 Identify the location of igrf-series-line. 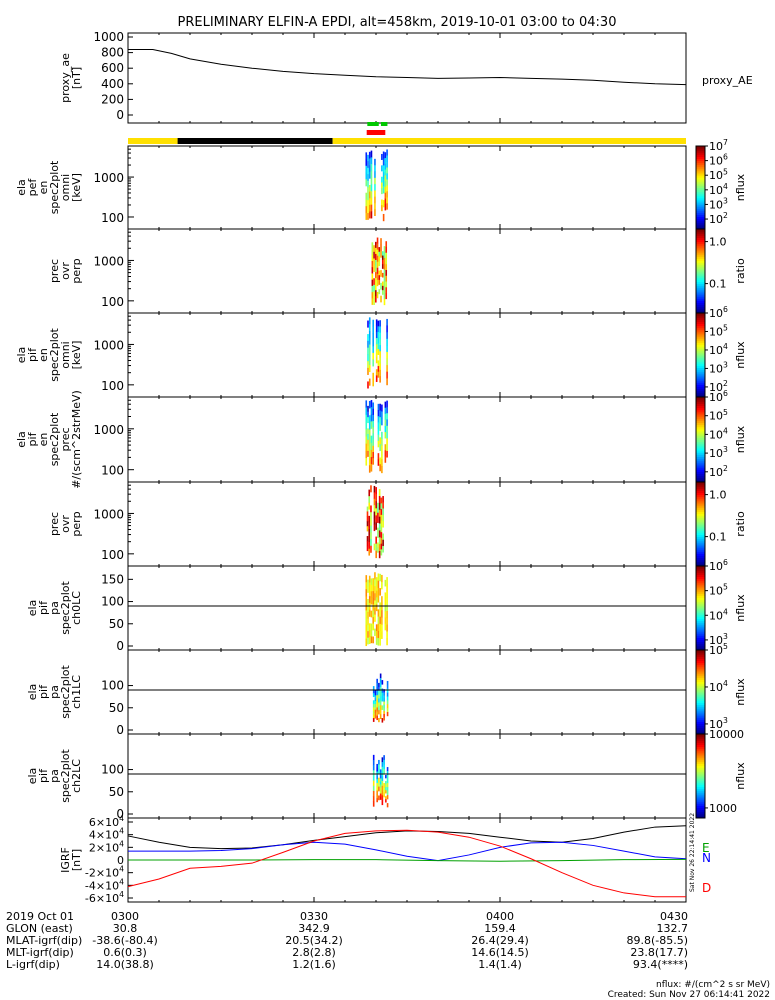
(407, 860).